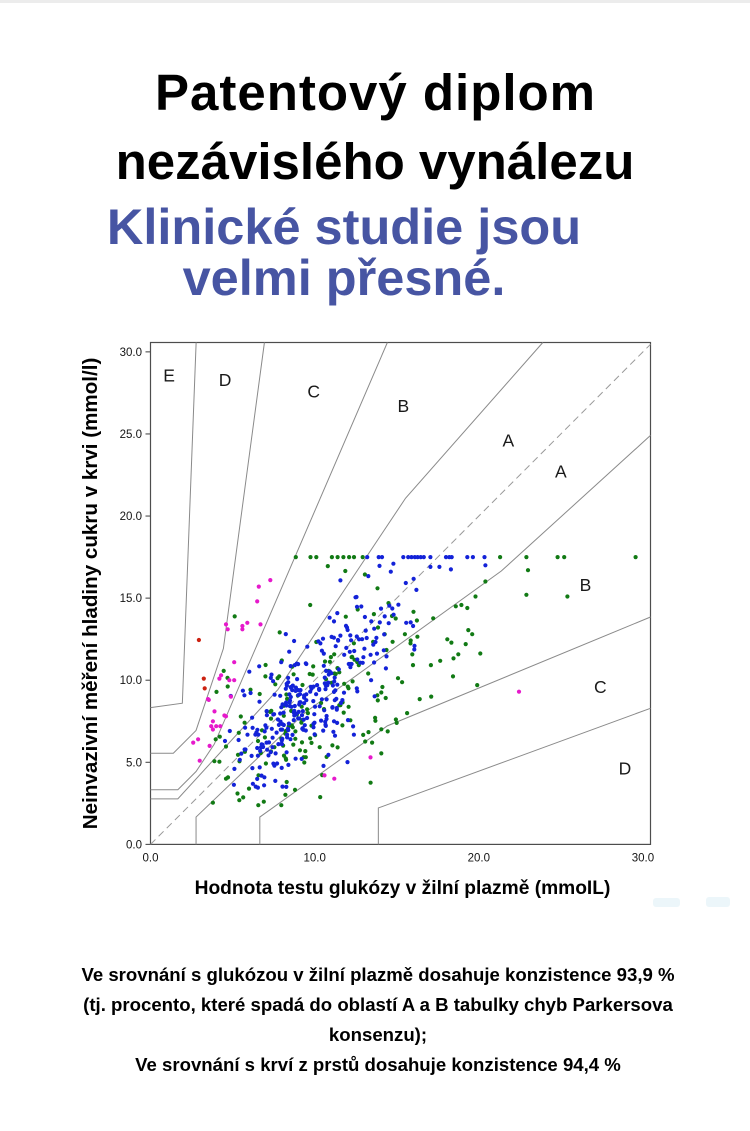 The height and width of the screenshot is (1131, 750). I want to click on zone-line-upper_C, so click(269, 566).